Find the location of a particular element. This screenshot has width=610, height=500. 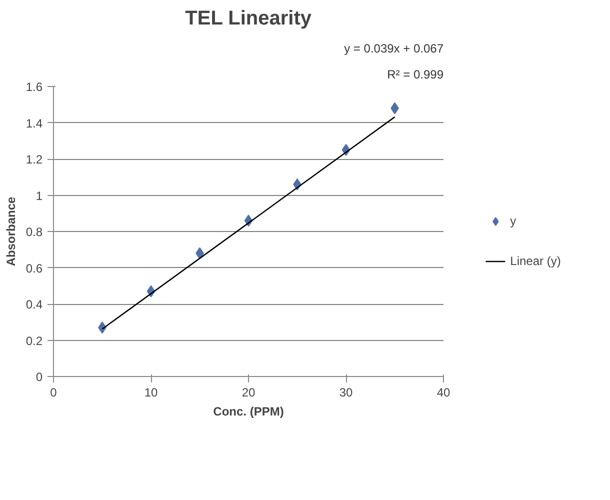

x-tick-label: 30 is located at coordinates (346, 393).